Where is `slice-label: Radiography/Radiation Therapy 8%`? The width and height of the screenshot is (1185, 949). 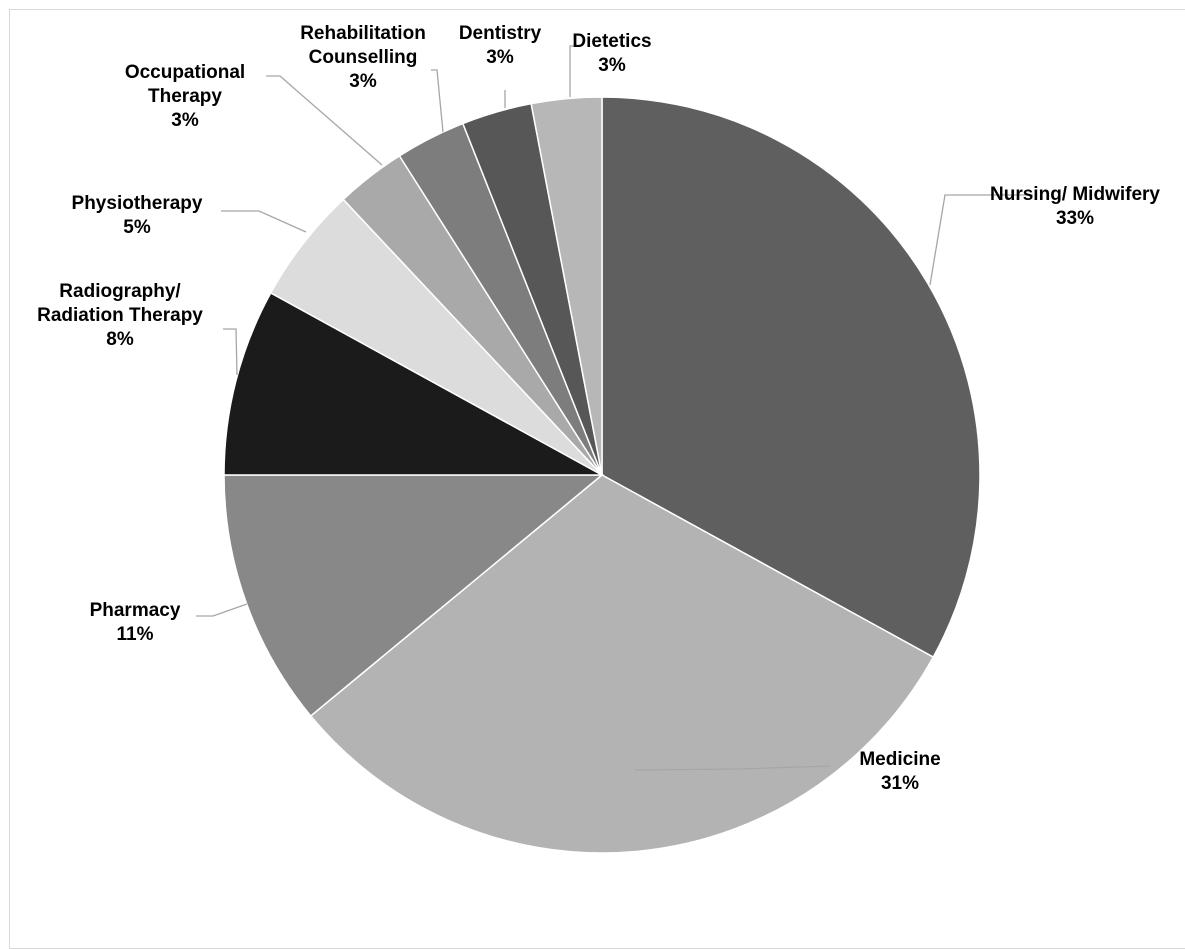
slice-label: Radiography/Radiation Therapy 8% is located at coordinates (120, 315).